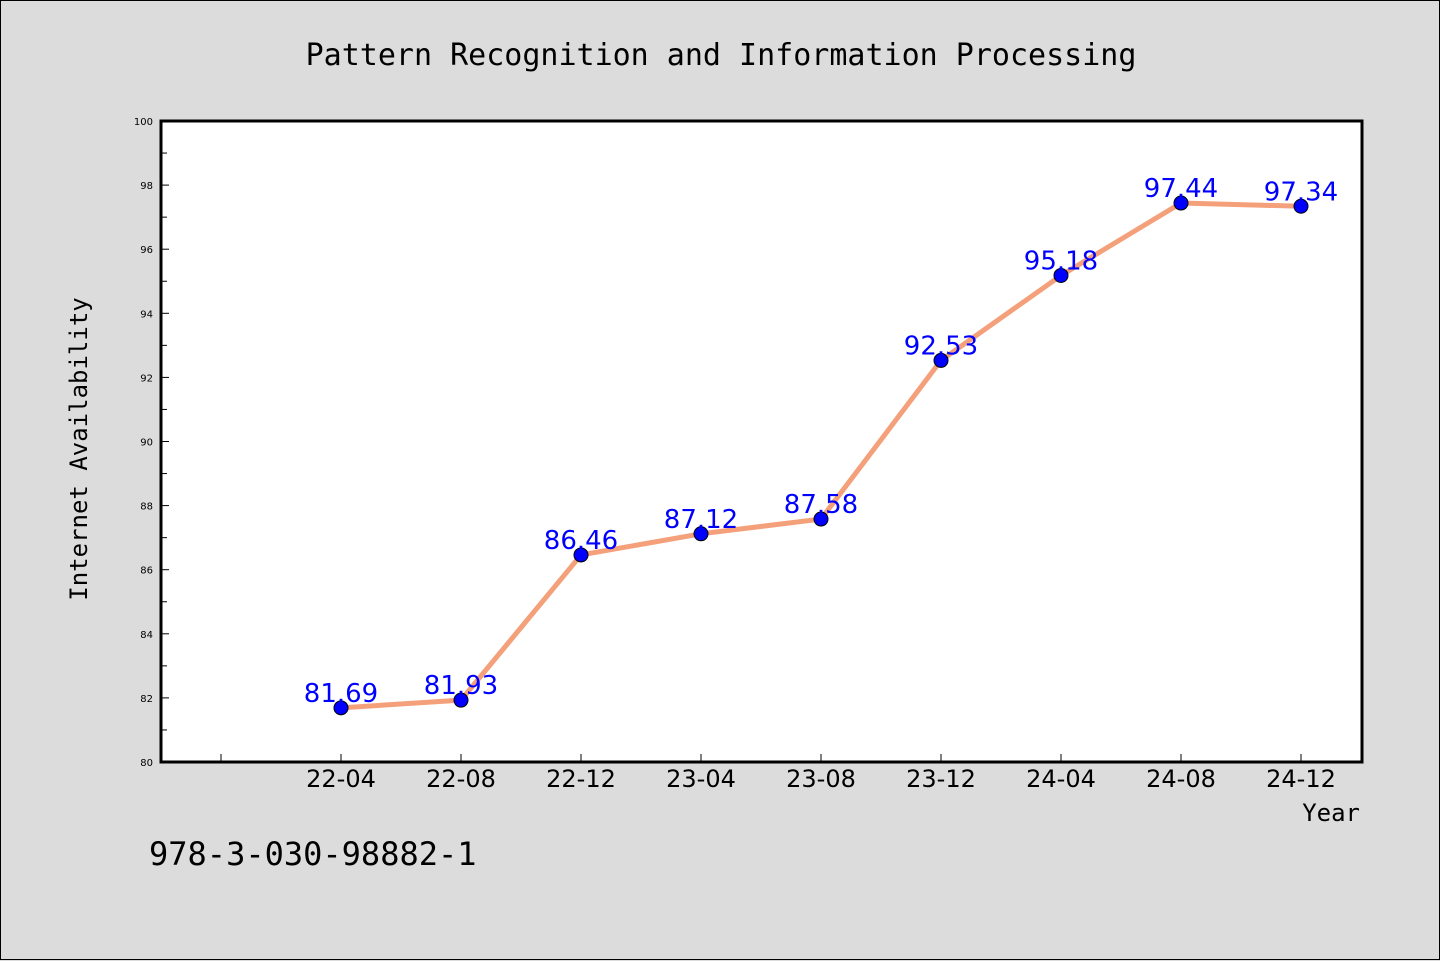 The width and height of the screenshot is (1440, 961). What do you see at coordinates (941, 779) in the screenshot?
I see `x-tick-label: 23-12` at bounding box center [941, 779].